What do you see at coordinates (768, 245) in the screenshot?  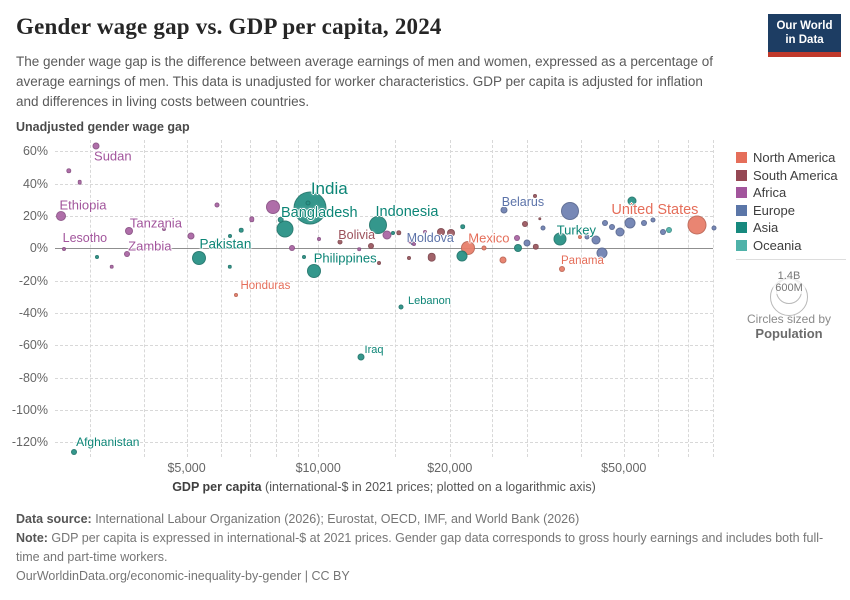 I see `legend-item-oceania: Oceania` at bounding box center [768, 245].